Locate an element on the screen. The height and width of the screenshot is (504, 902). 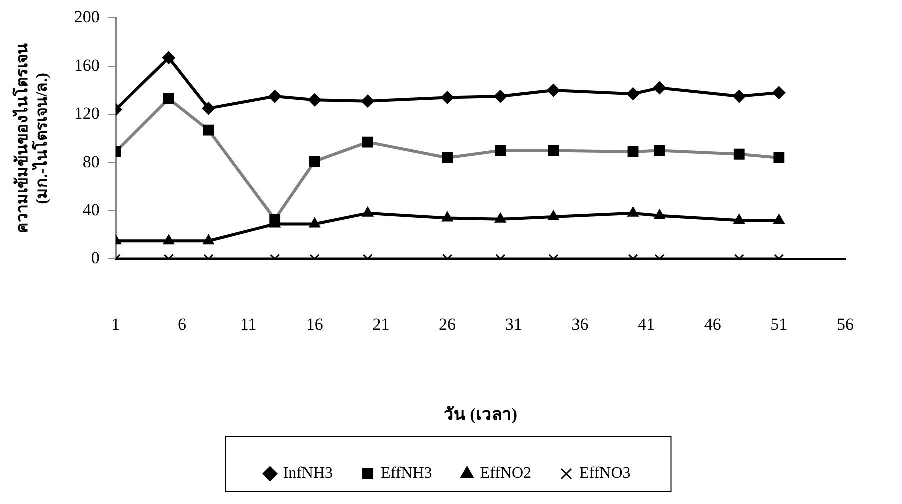
y-tick-label: 80 is located at coordinates (91, 162).